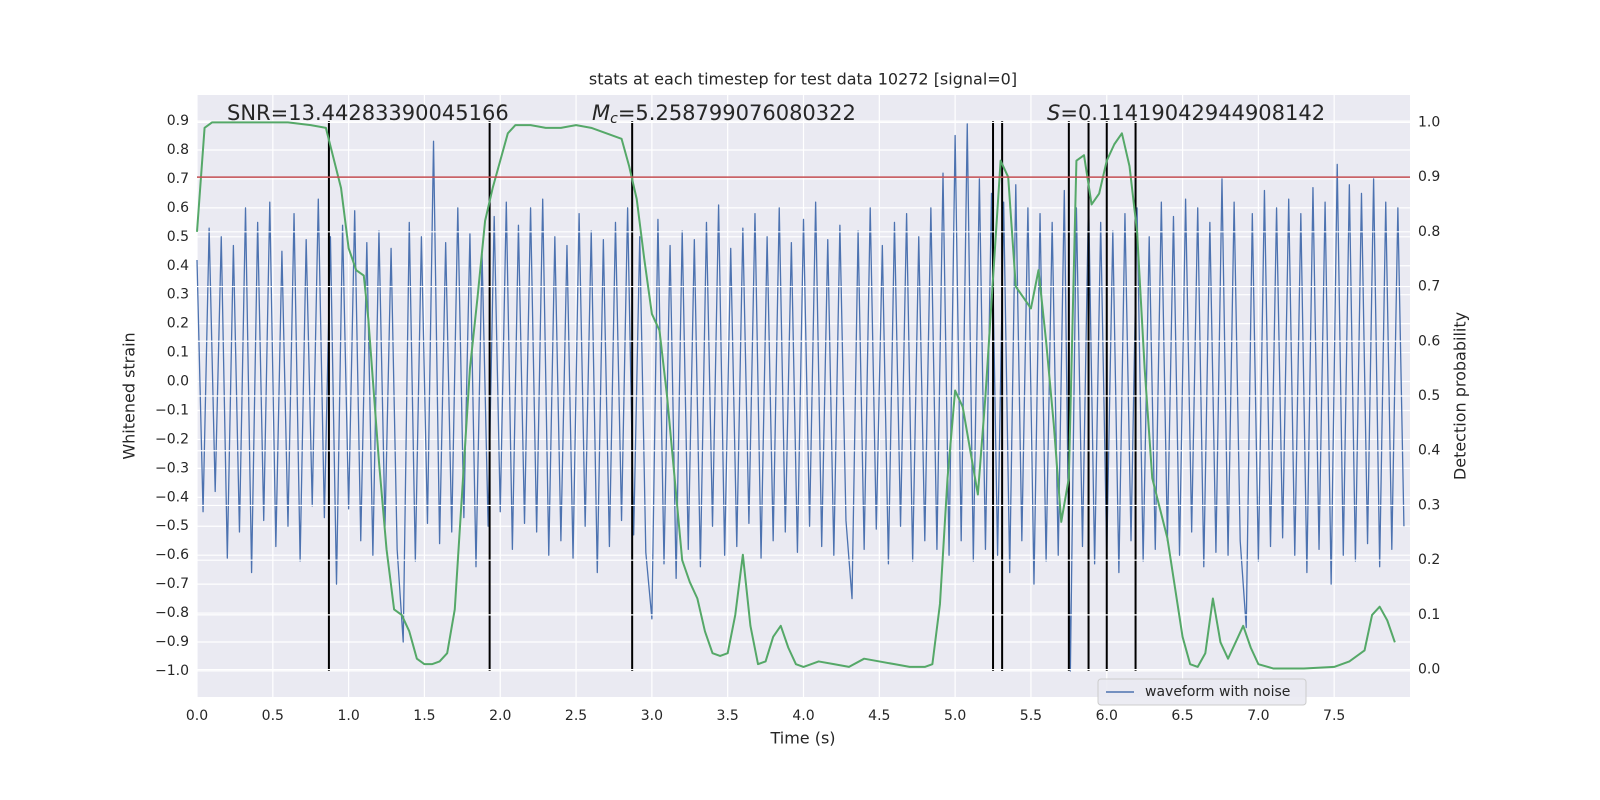 The width and height of the screenshot is (1600, 800). I want to click on y2-tick-label: 0.0, so click(1429, 670).